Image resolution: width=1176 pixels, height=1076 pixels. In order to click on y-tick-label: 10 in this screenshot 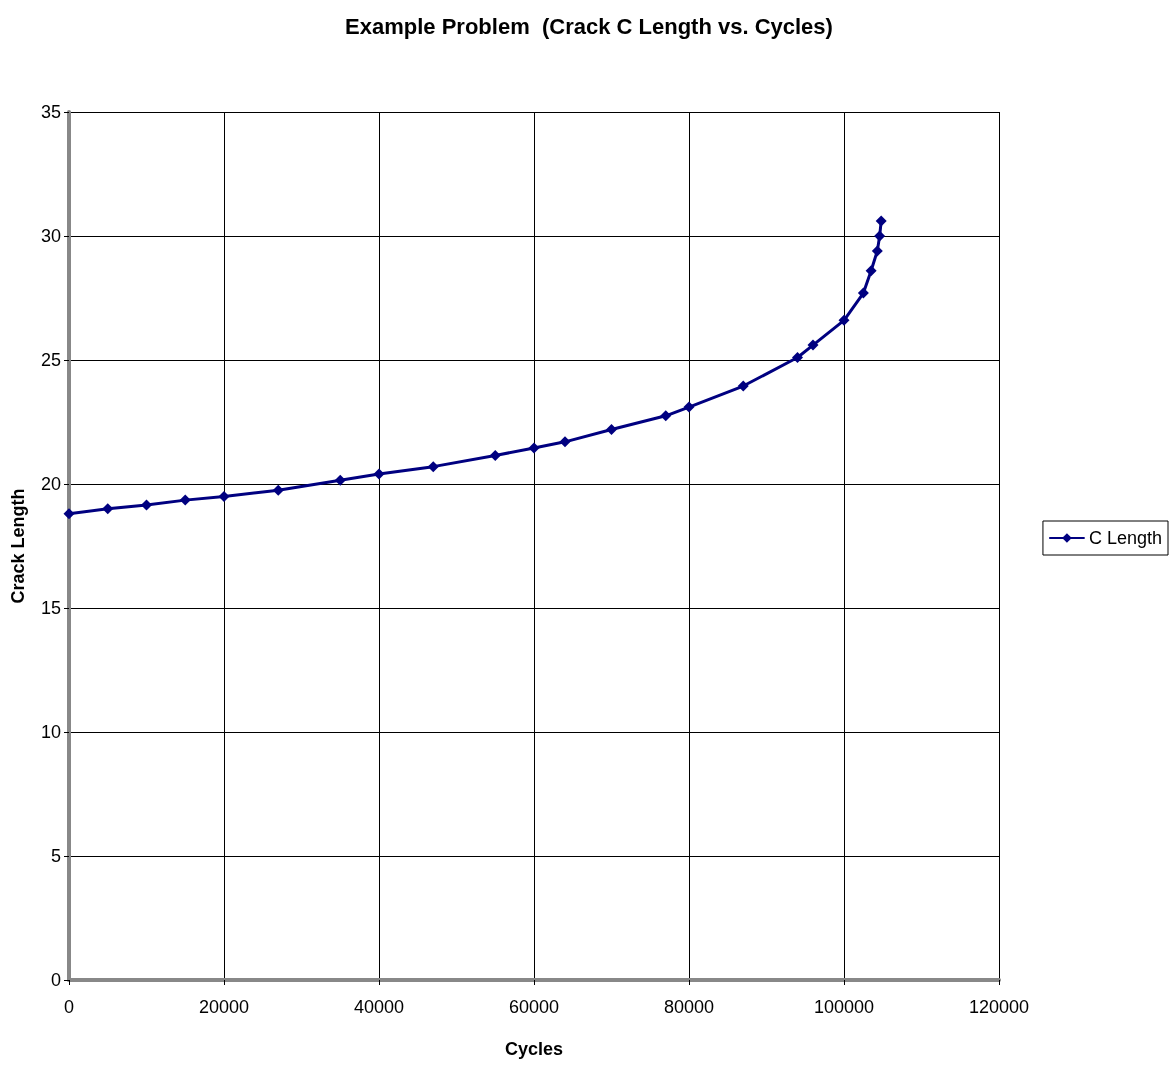, I will do `click(50, 732)`.